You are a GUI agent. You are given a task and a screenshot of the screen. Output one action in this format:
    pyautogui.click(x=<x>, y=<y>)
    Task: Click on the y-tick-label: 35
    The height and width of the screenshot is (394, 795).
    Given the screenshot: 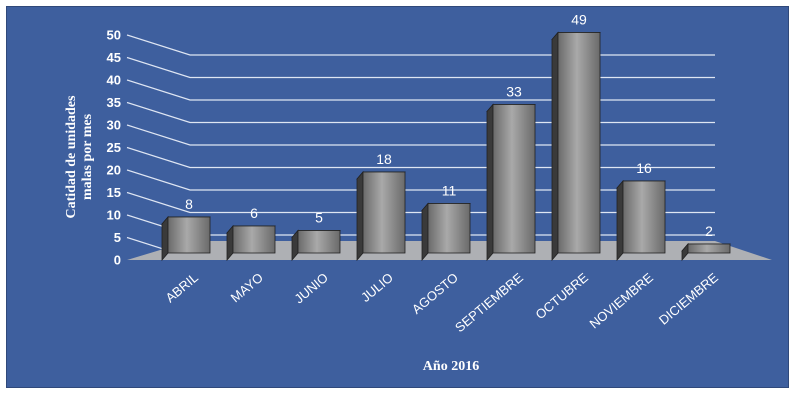 What is the action you would take?
    pyautogui.click(x=114, y=102)
    